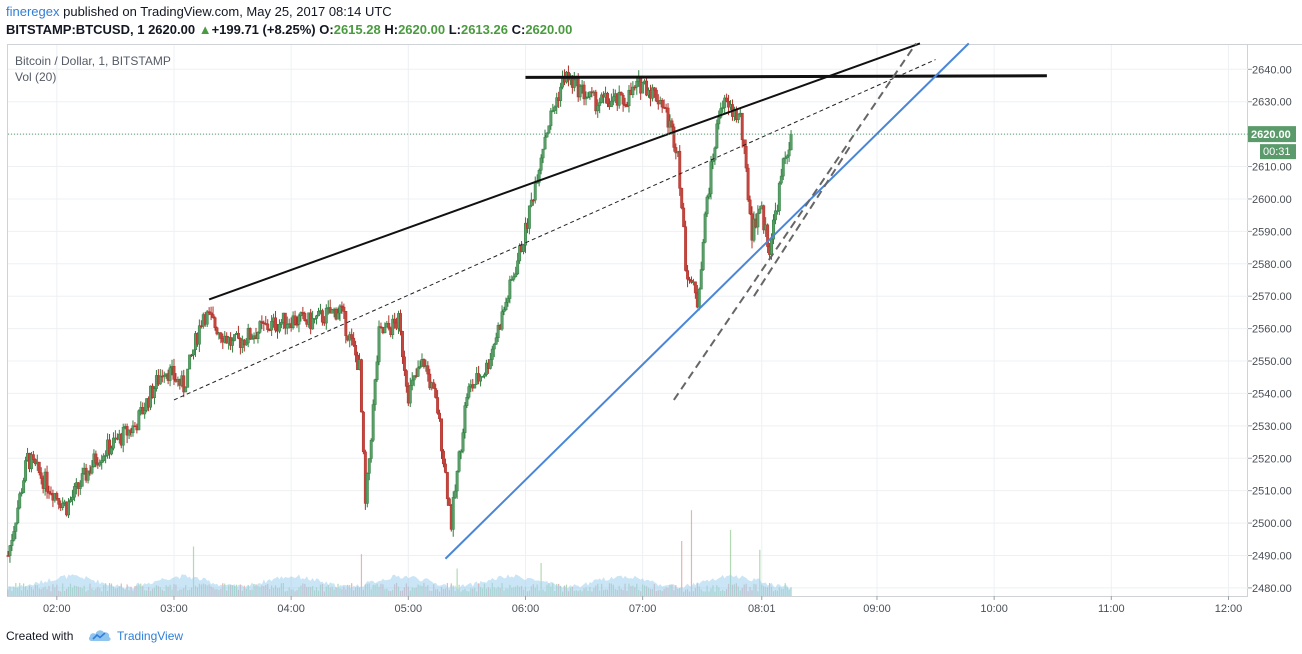  Describe the element at coordinates (174, 609) in the screenshot. I see `time-tick-label: 03:00` at that location.